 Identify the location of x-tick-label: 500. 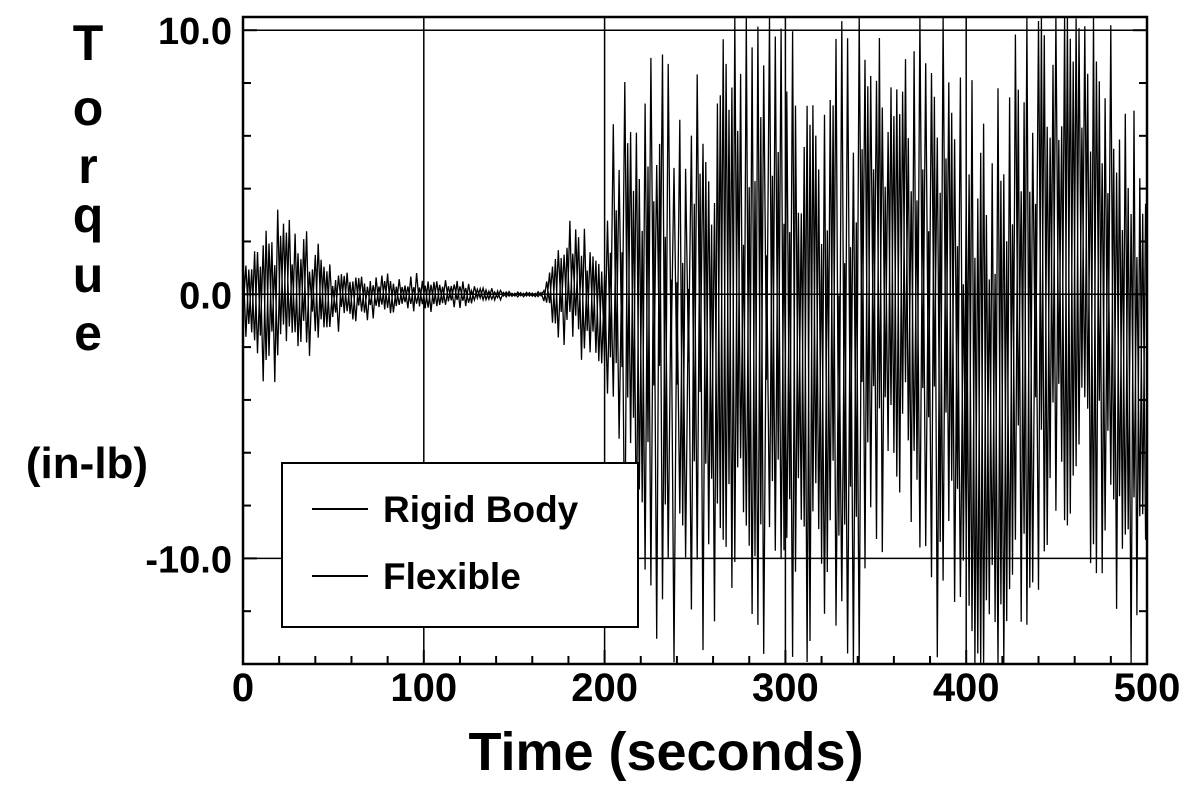
(1147, 688).